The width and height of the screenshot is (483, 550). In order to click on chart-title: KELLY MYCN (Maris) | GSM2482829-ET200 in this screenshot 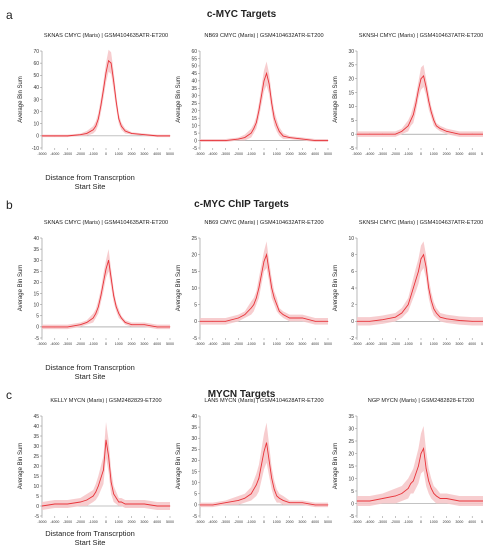, I will do `click(105, 401)`.